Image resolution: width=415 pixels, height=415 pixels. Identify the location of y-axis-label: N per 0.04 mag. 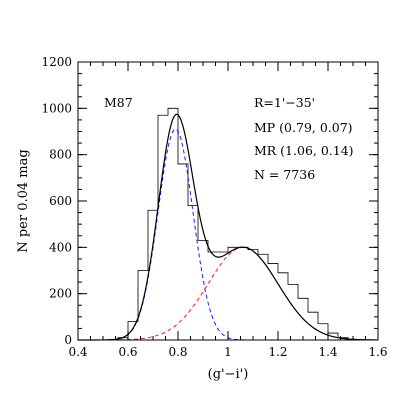
(23, 200).